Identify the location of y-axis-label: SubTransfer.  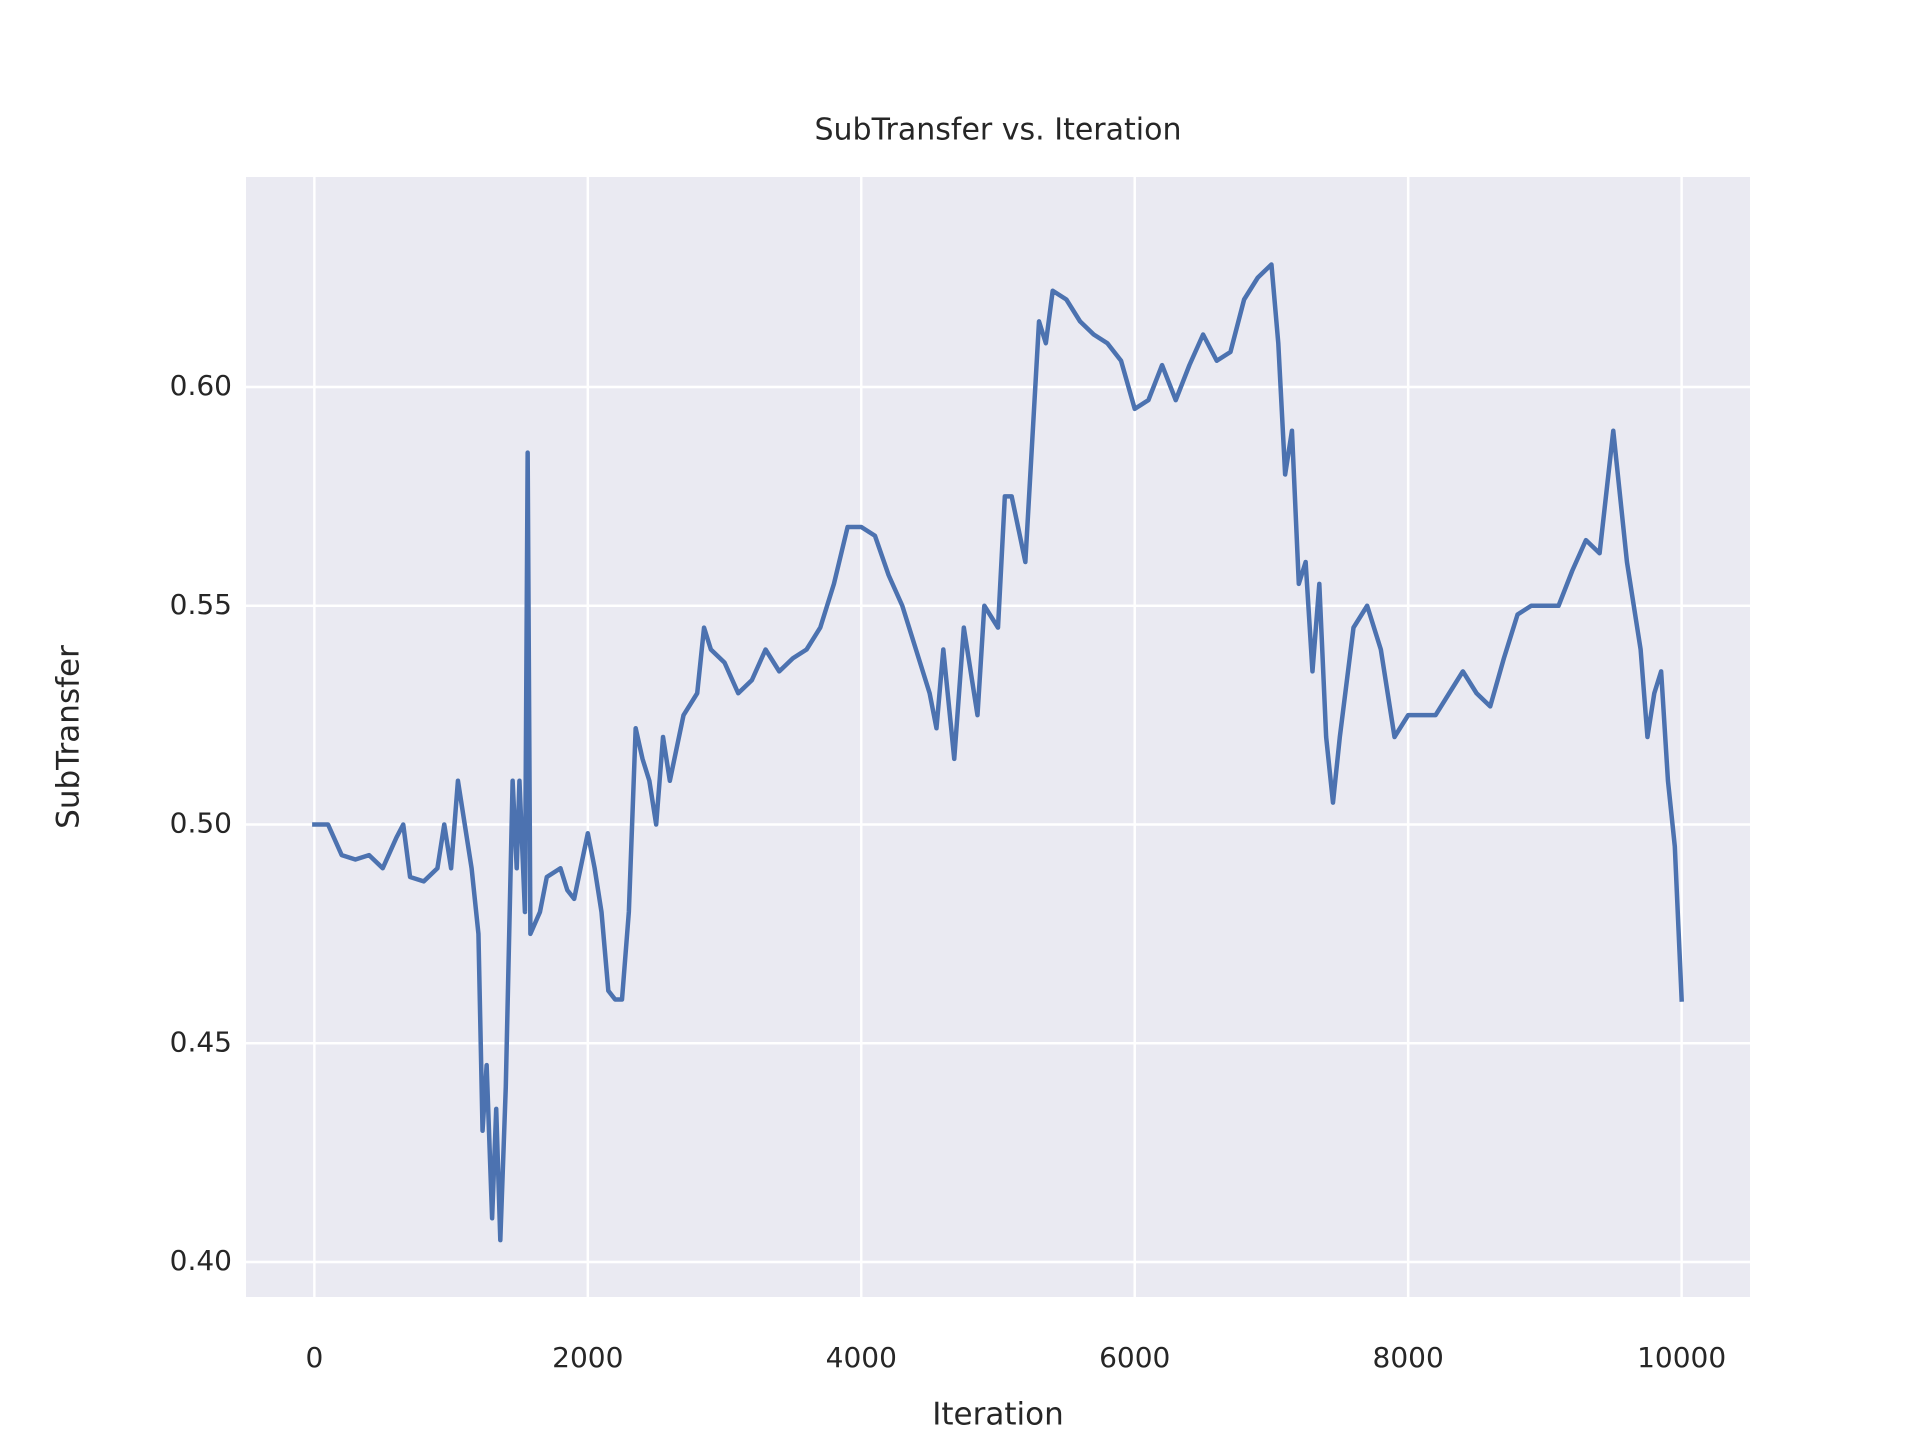
(69, 737).